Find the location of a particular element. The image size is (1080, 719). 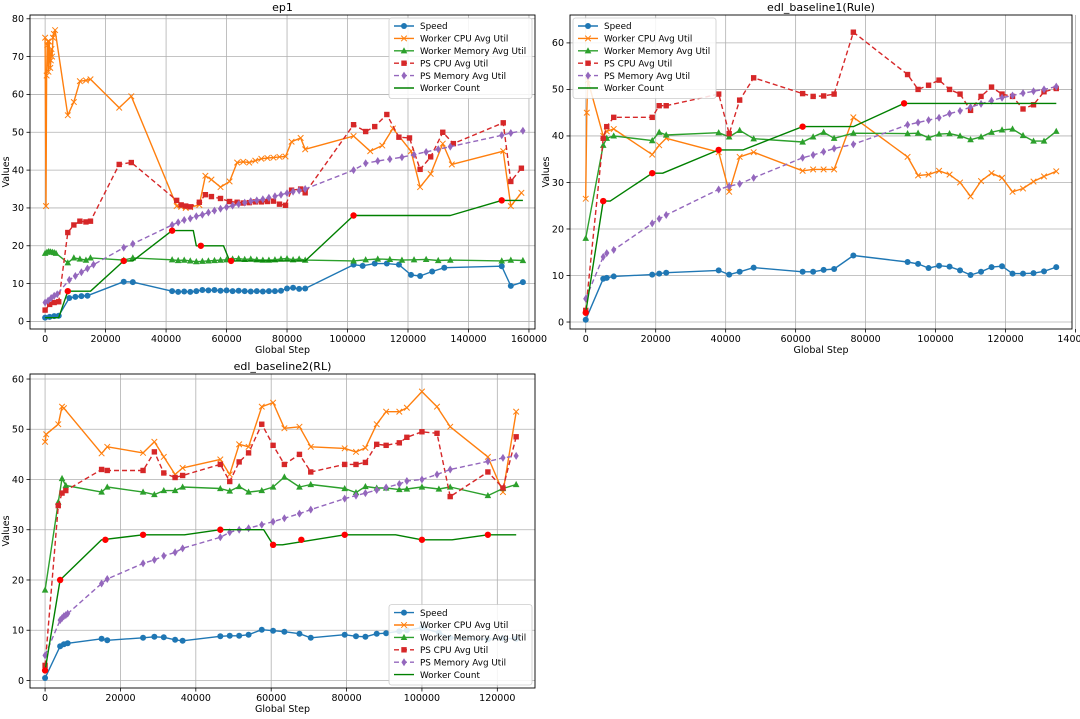

y-tick-label: 20 is located at coordinates (18, 580).